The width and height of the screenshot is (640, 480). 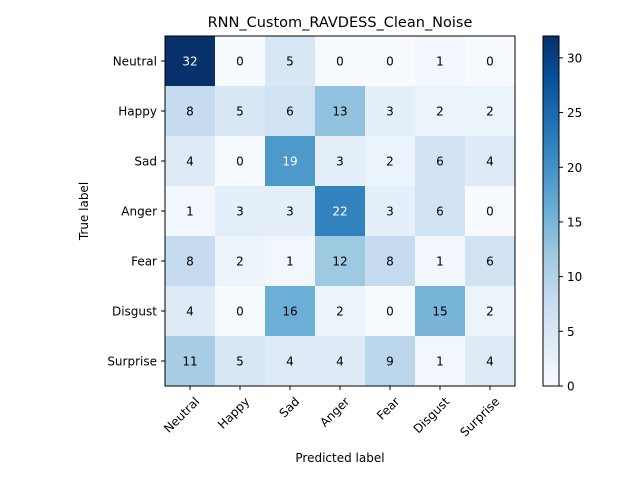 What do you see at coordinates (134, 312) in the screenshot?
I see `y-tick-label: Disgust` at bounding box center [134, 312].